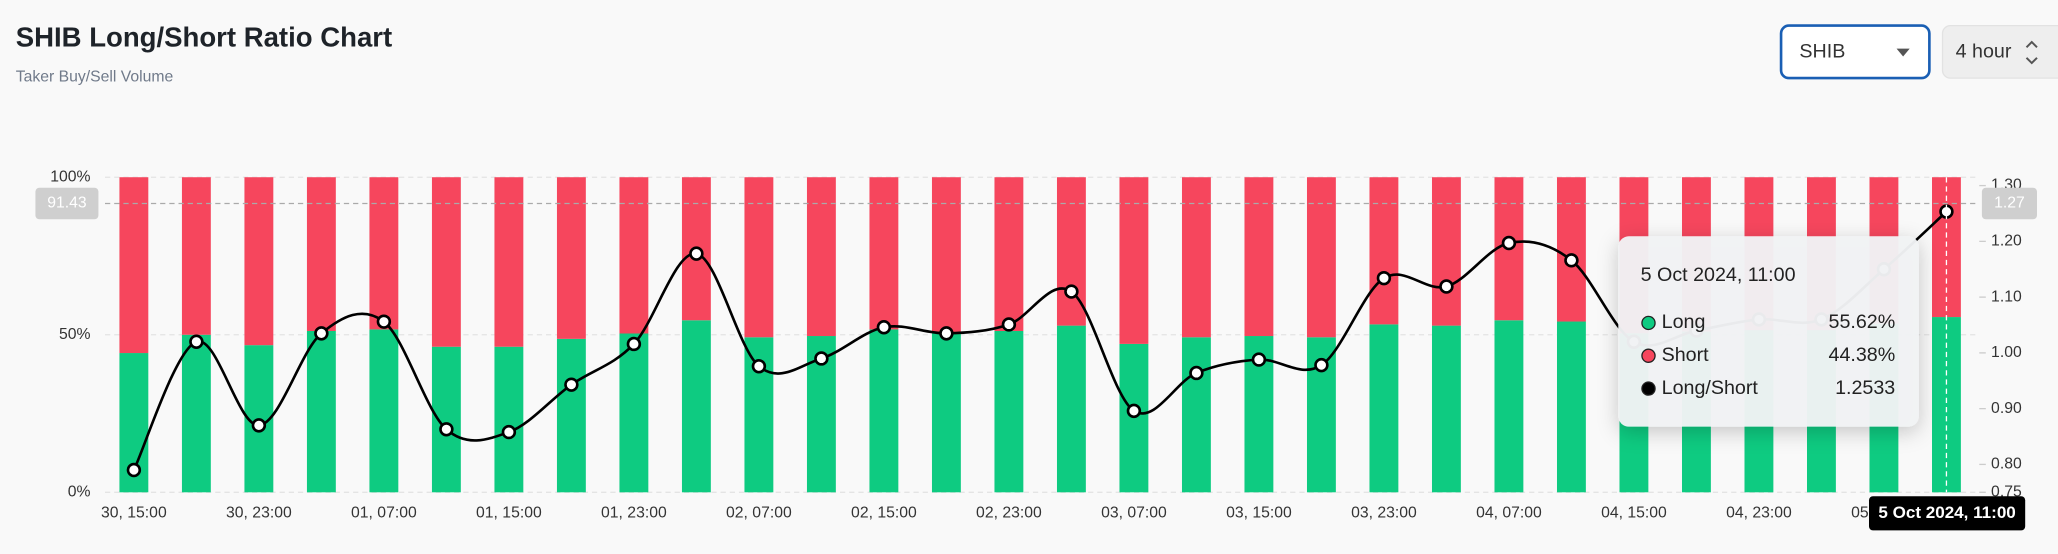 The width and height of the screenshot is (2058, 554). I want to click on x-tick-label: 30, 15:00, so click(134, 512).